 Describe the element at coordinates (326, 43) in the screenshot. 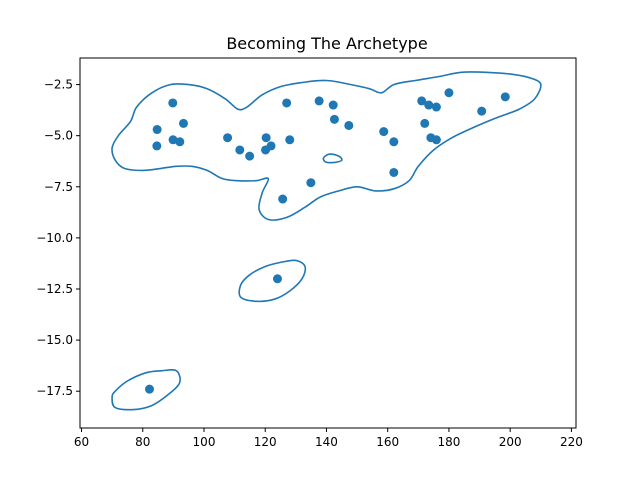

I see `chart-title: Becoming The Archetype` at that location.